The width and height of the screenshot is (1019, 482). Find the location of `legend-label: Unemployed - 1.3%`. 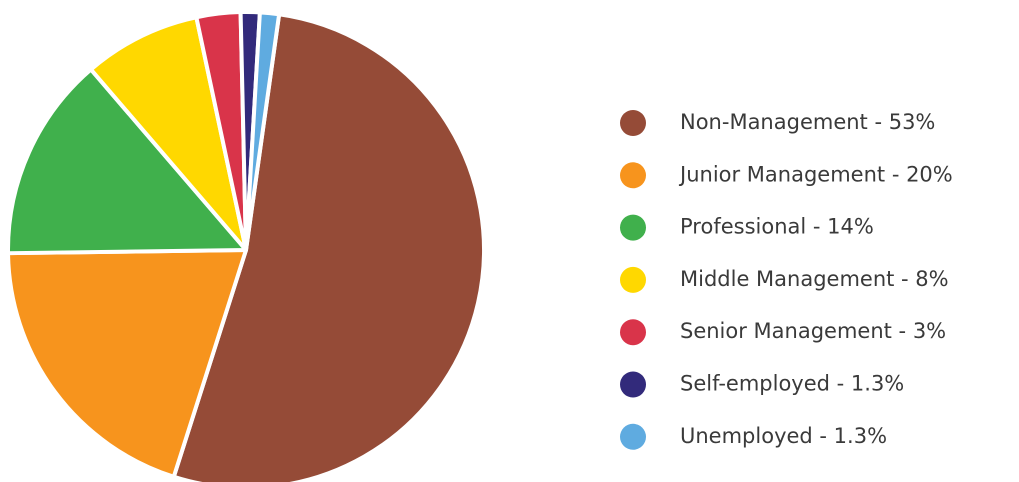

legend-label: Unemployed - 1.3% is located at coordinates (783, 436).